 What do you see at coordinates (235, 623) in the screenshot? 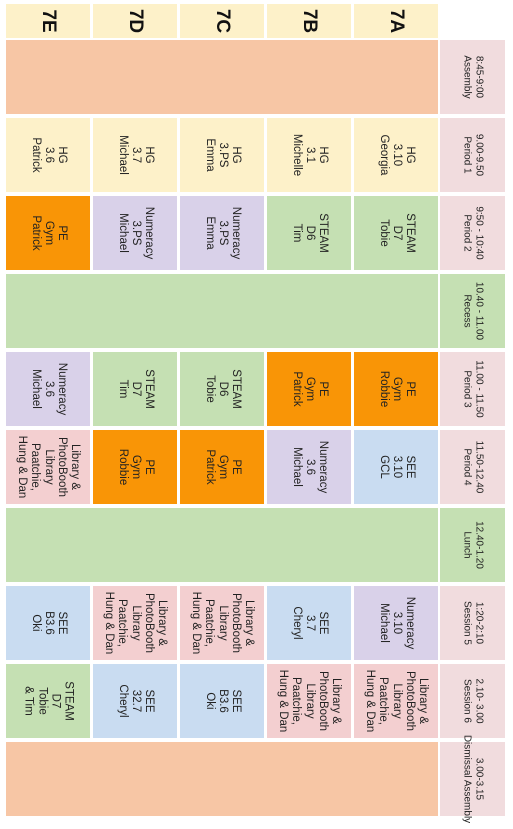
I see `lesson-7c-7-text: PhotoBooth` at bounding box center [235, 623].